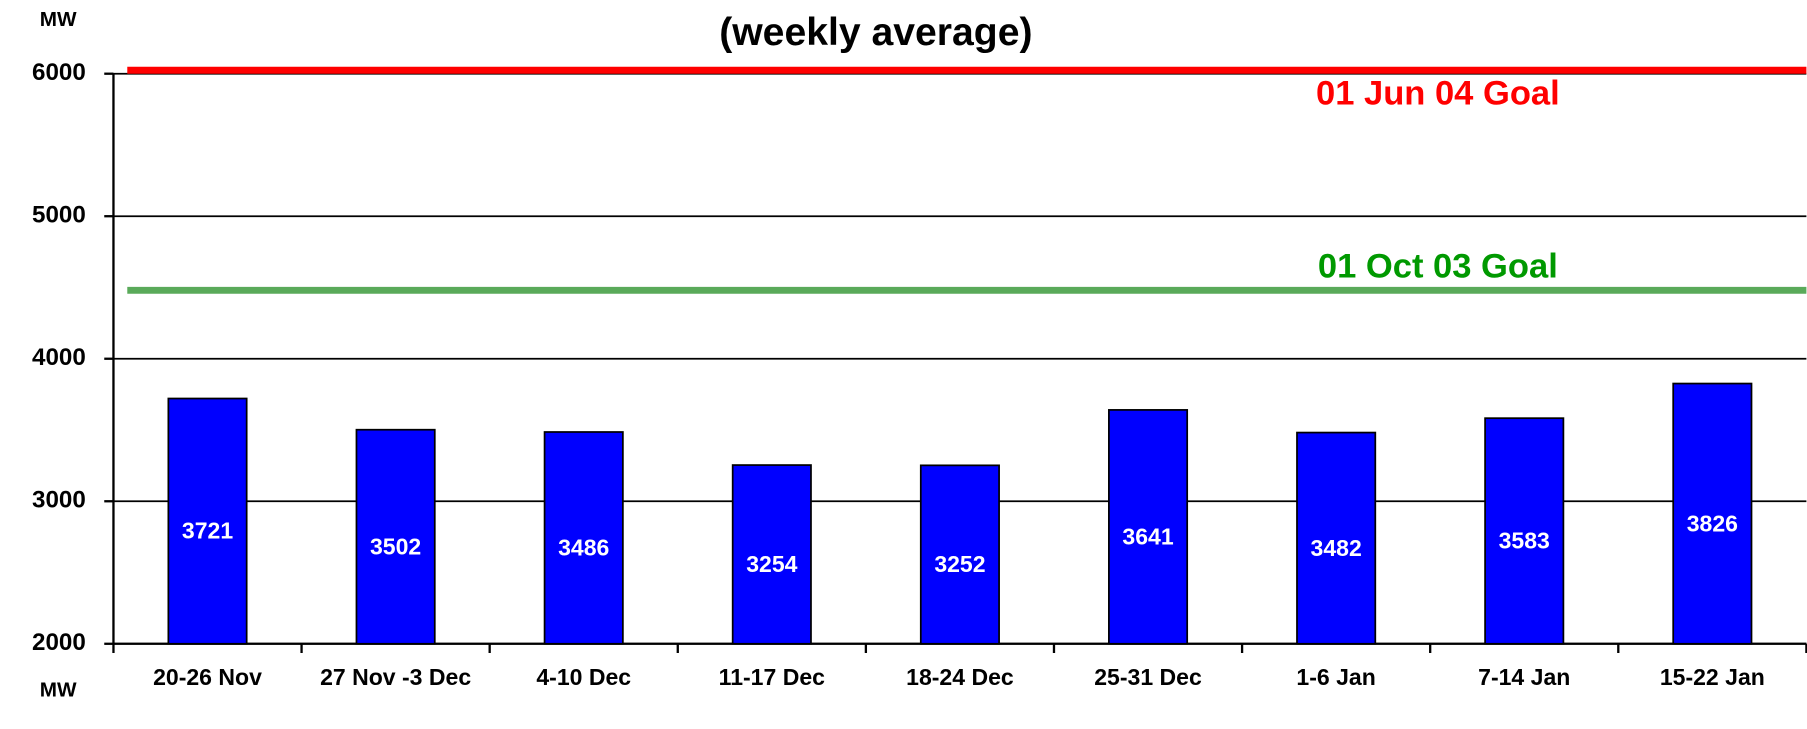 This screenshot has height=729, width=1807. What do you see at coordinates (1524, 541) in the screenshot?
I see `data-label: 3583` at bounding box center [1524, 541].